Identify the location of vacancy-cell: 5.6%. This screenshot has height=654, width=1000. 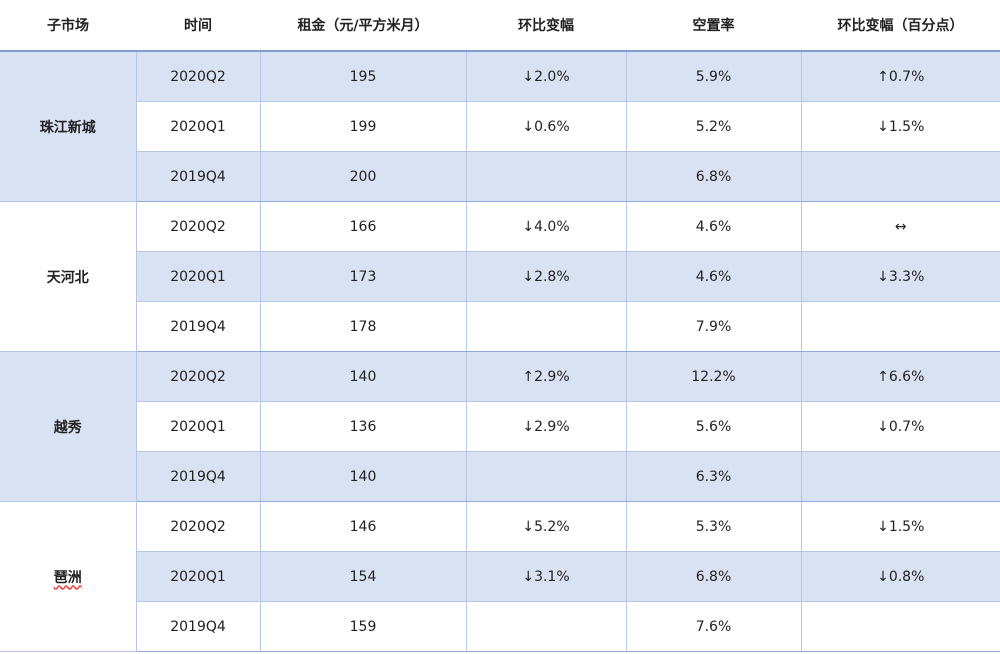
(713, 426).